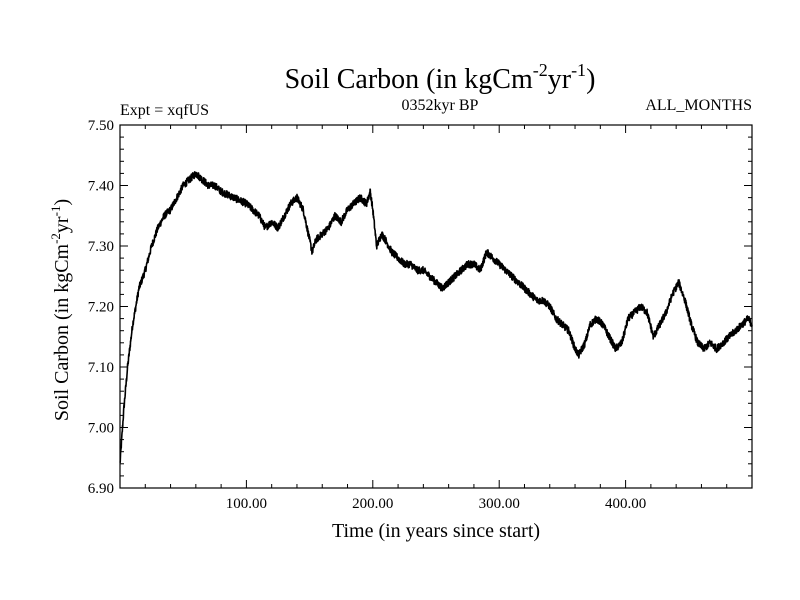 This screenshot has width=800, height=600. What do you see at coordinates (62, 332) in the screenshot?
I see `y-axis-label-main: Soil Carbon (in kgCm` at bounding box center [62, 332].